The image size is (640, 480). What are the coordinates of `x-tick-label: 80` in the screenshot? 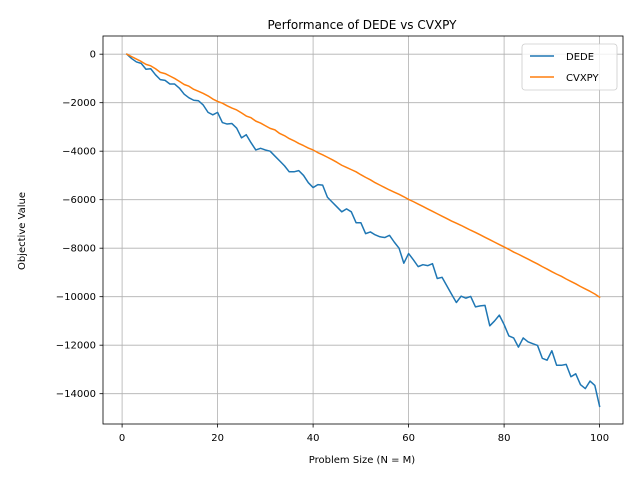 It's located at (504, 438).